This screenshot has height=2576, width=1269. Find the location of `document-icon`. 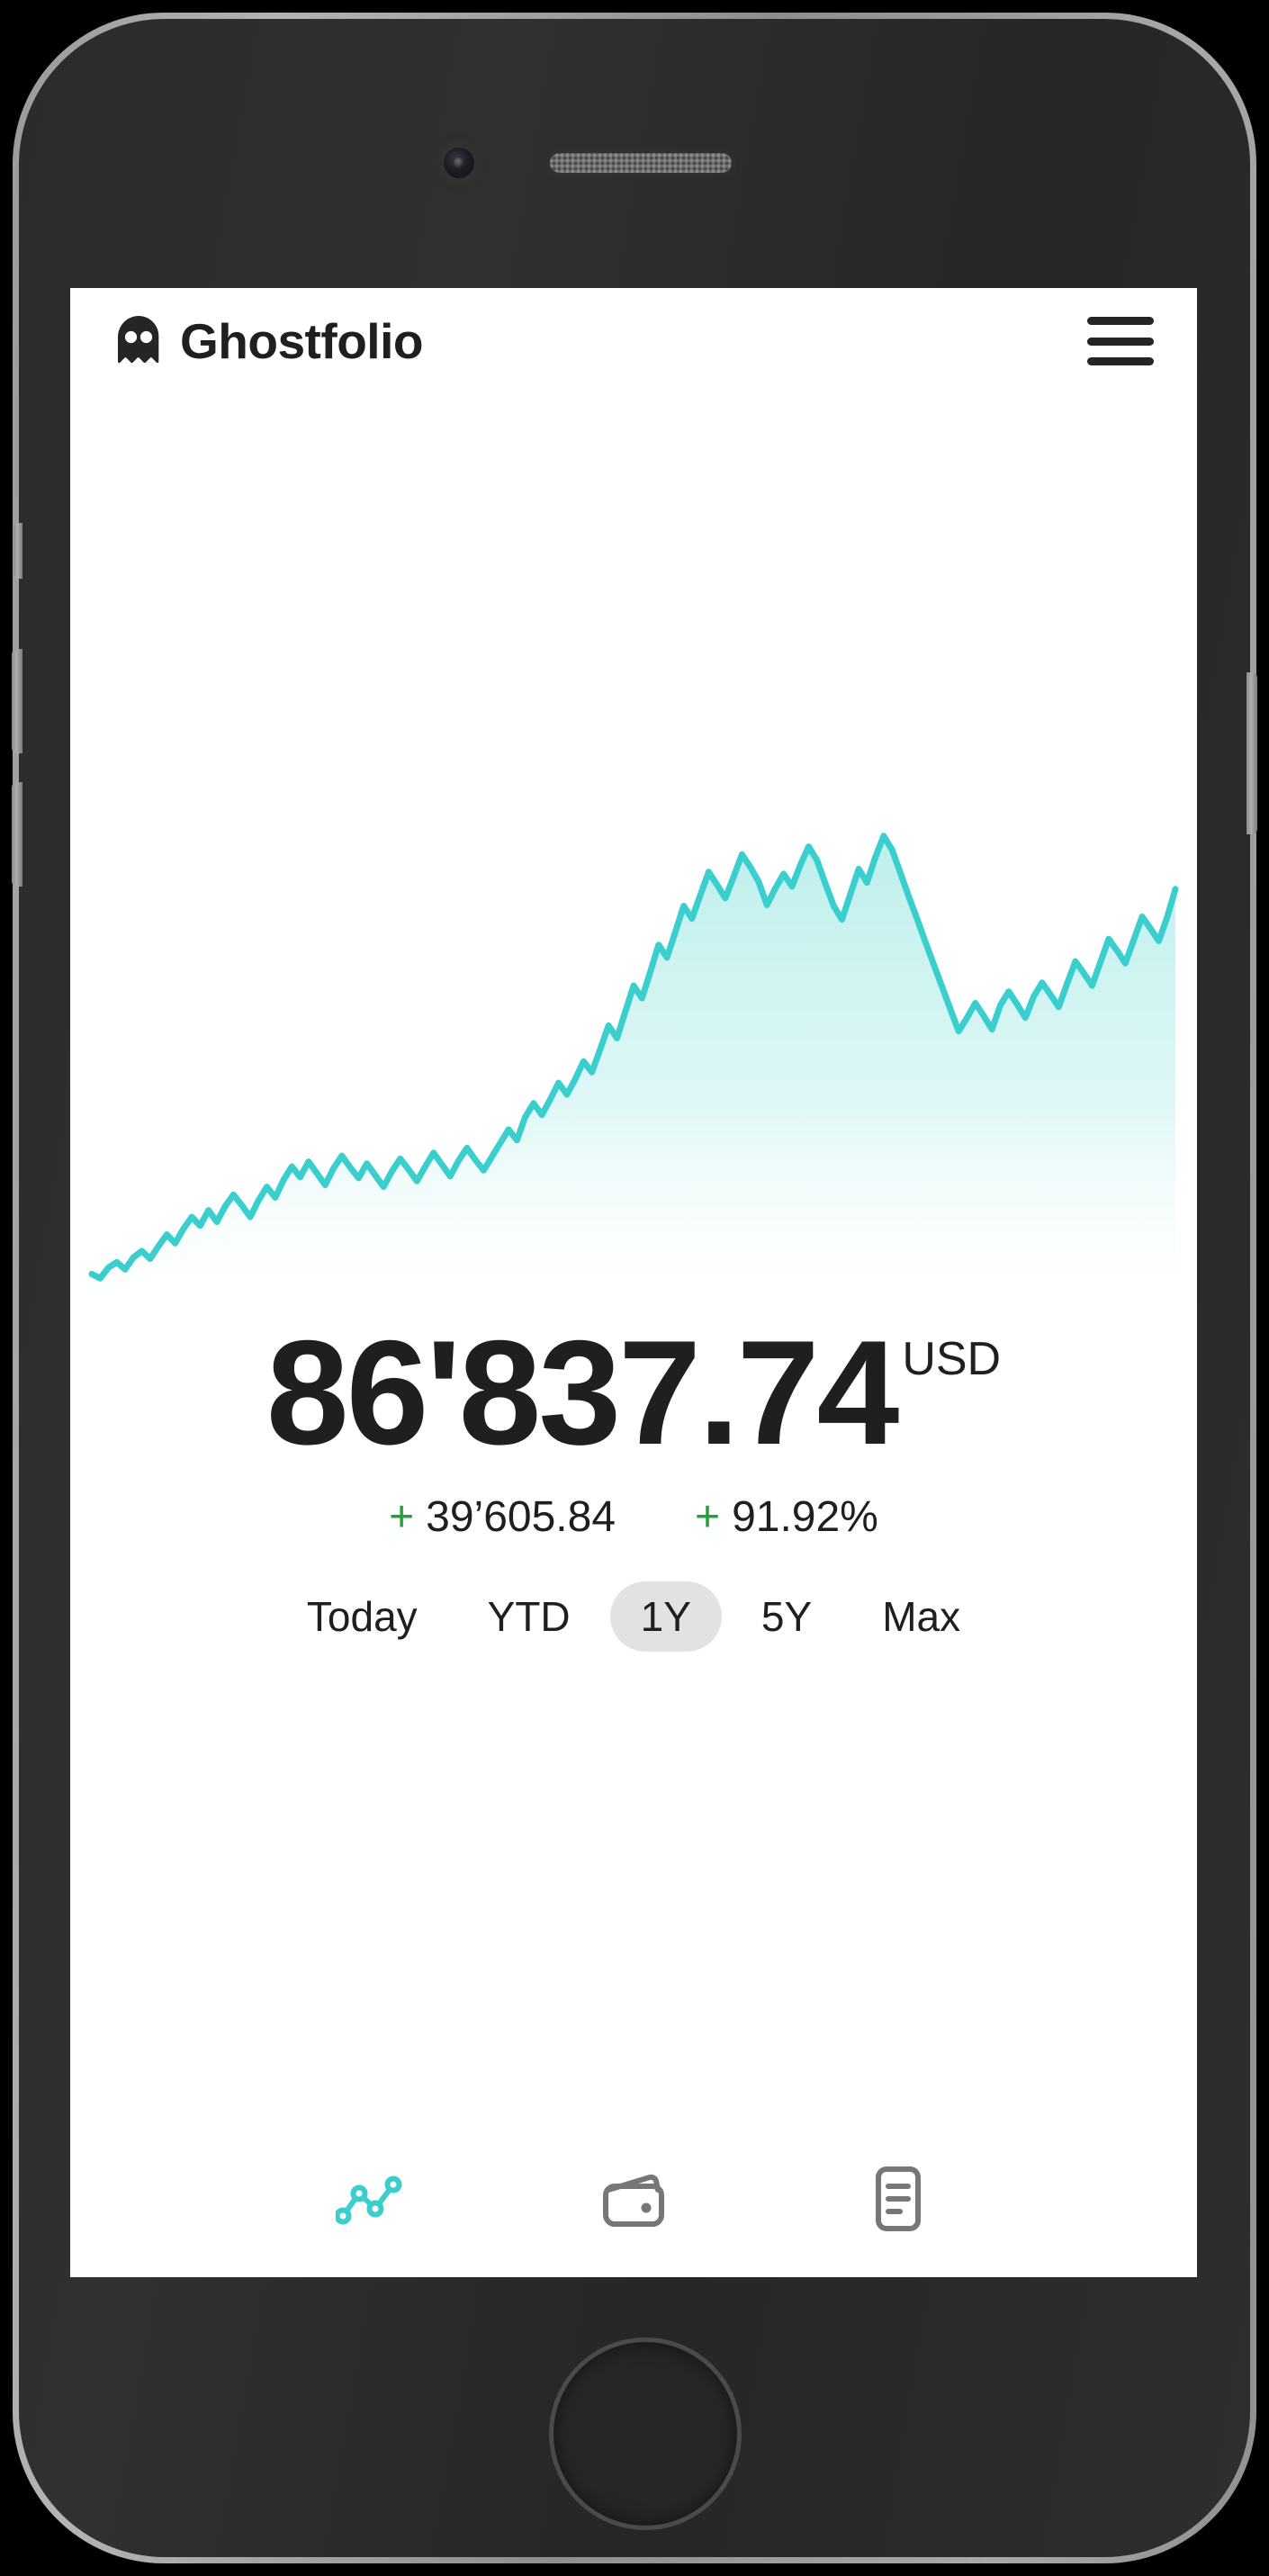

document-icon is located at coordinates (898, 2198).